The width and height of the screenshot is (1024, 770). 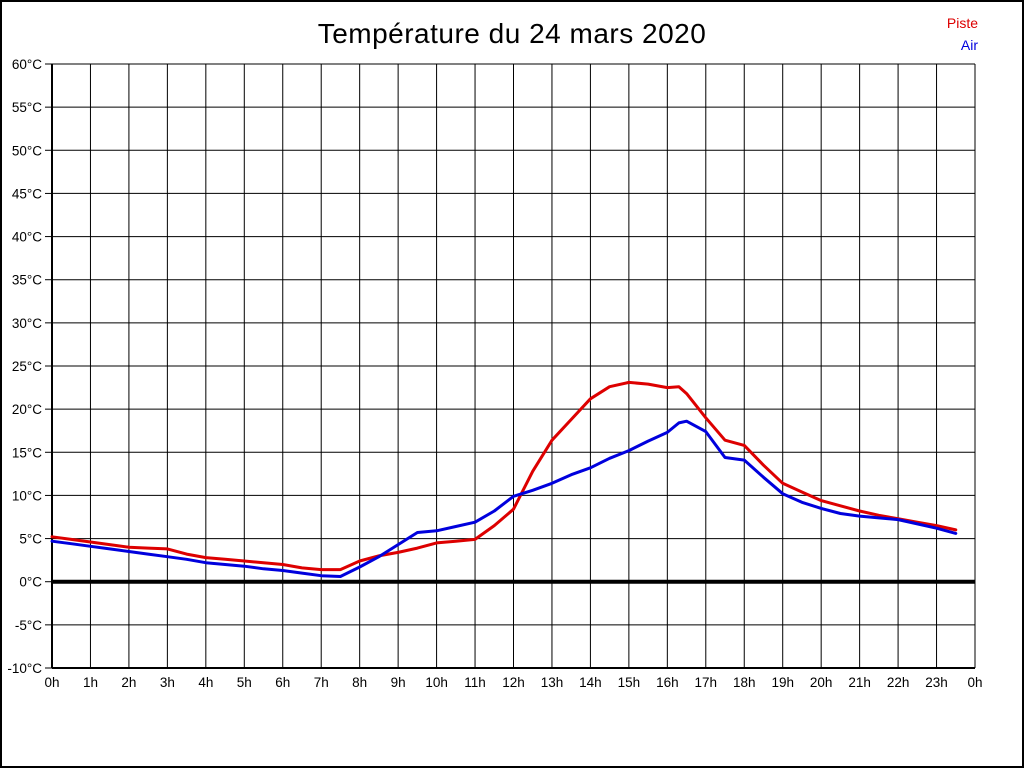 What do you see at coordinates (667, 682) in the screenshot?
I see `x-axis-tick-label: 16h` at bounding box center [667, 682].